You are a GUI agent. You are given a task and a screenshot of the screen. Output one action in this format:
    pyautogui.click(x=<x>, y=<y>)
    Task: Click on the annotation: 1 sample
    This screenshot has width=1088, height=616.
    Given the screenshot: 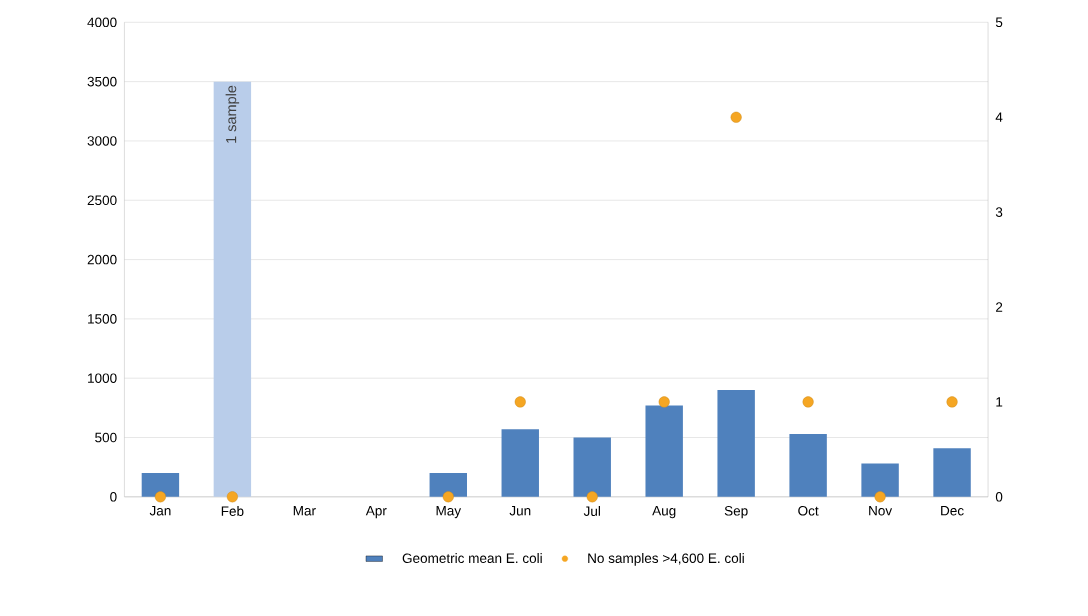 What is the action you would take?
    pyautogui.click(x=232, y=114)
    